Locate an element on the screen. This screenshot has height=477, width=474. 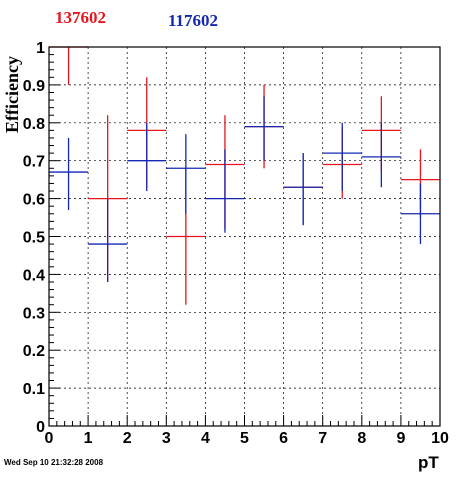
x-tick-label: 7 is located at coordinates (322, 438).